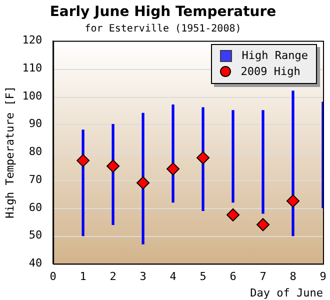 Image resolution: width=330 pixels, height=300 pixels. Describe the element at coordinates (323, 277) in the screenshot. I see `x-tick-label: 9` at that location.